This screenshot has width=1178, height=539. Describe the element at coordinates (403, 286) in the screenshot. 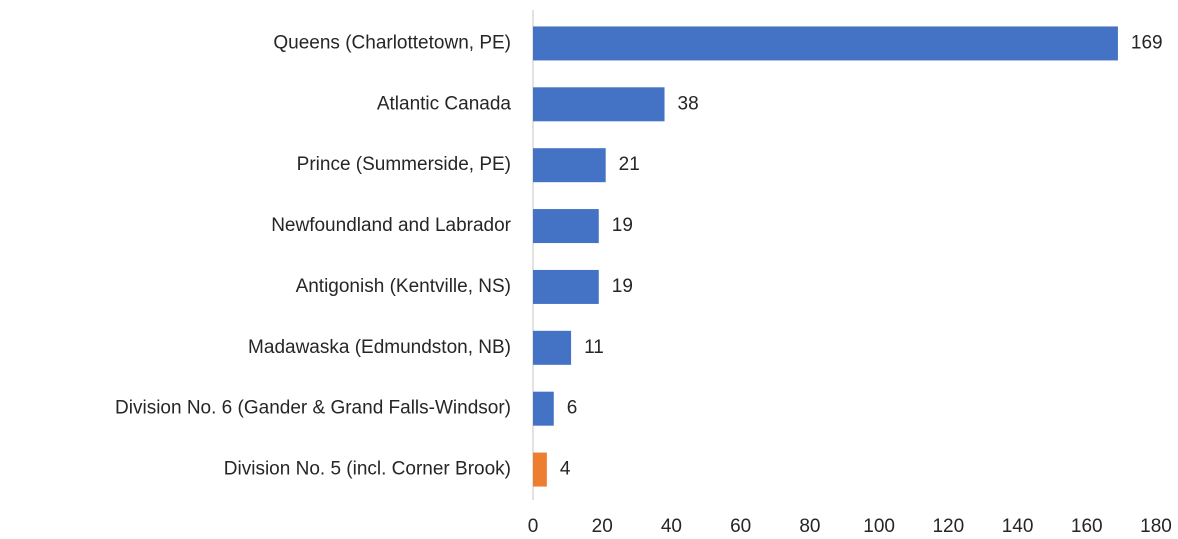

I see `y-tick-label: Antigonish (Kentville, NS)` at that location.